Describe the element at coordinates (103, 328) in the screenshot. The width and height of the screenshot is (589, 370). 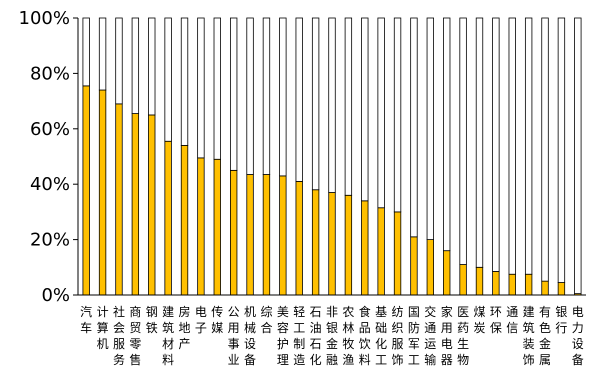
I see `x-tick-label: 计算机` at that location.